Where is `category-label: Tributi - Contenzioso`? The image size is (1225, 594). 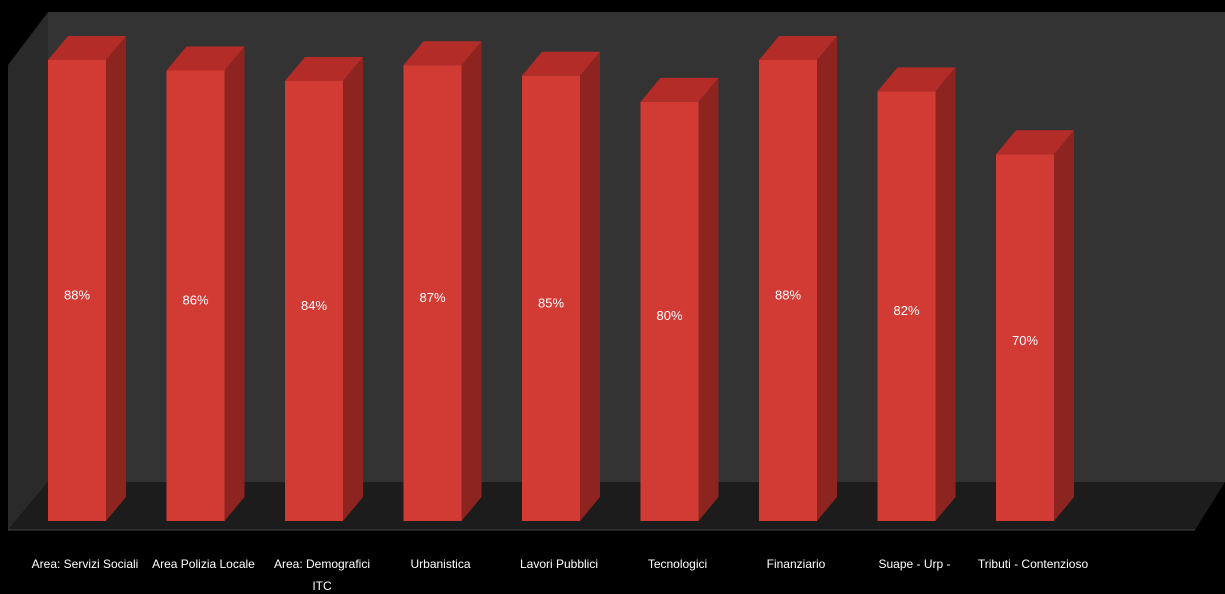
category-label: Tributi - Contenzioso is located at coordinates (1033, 564).